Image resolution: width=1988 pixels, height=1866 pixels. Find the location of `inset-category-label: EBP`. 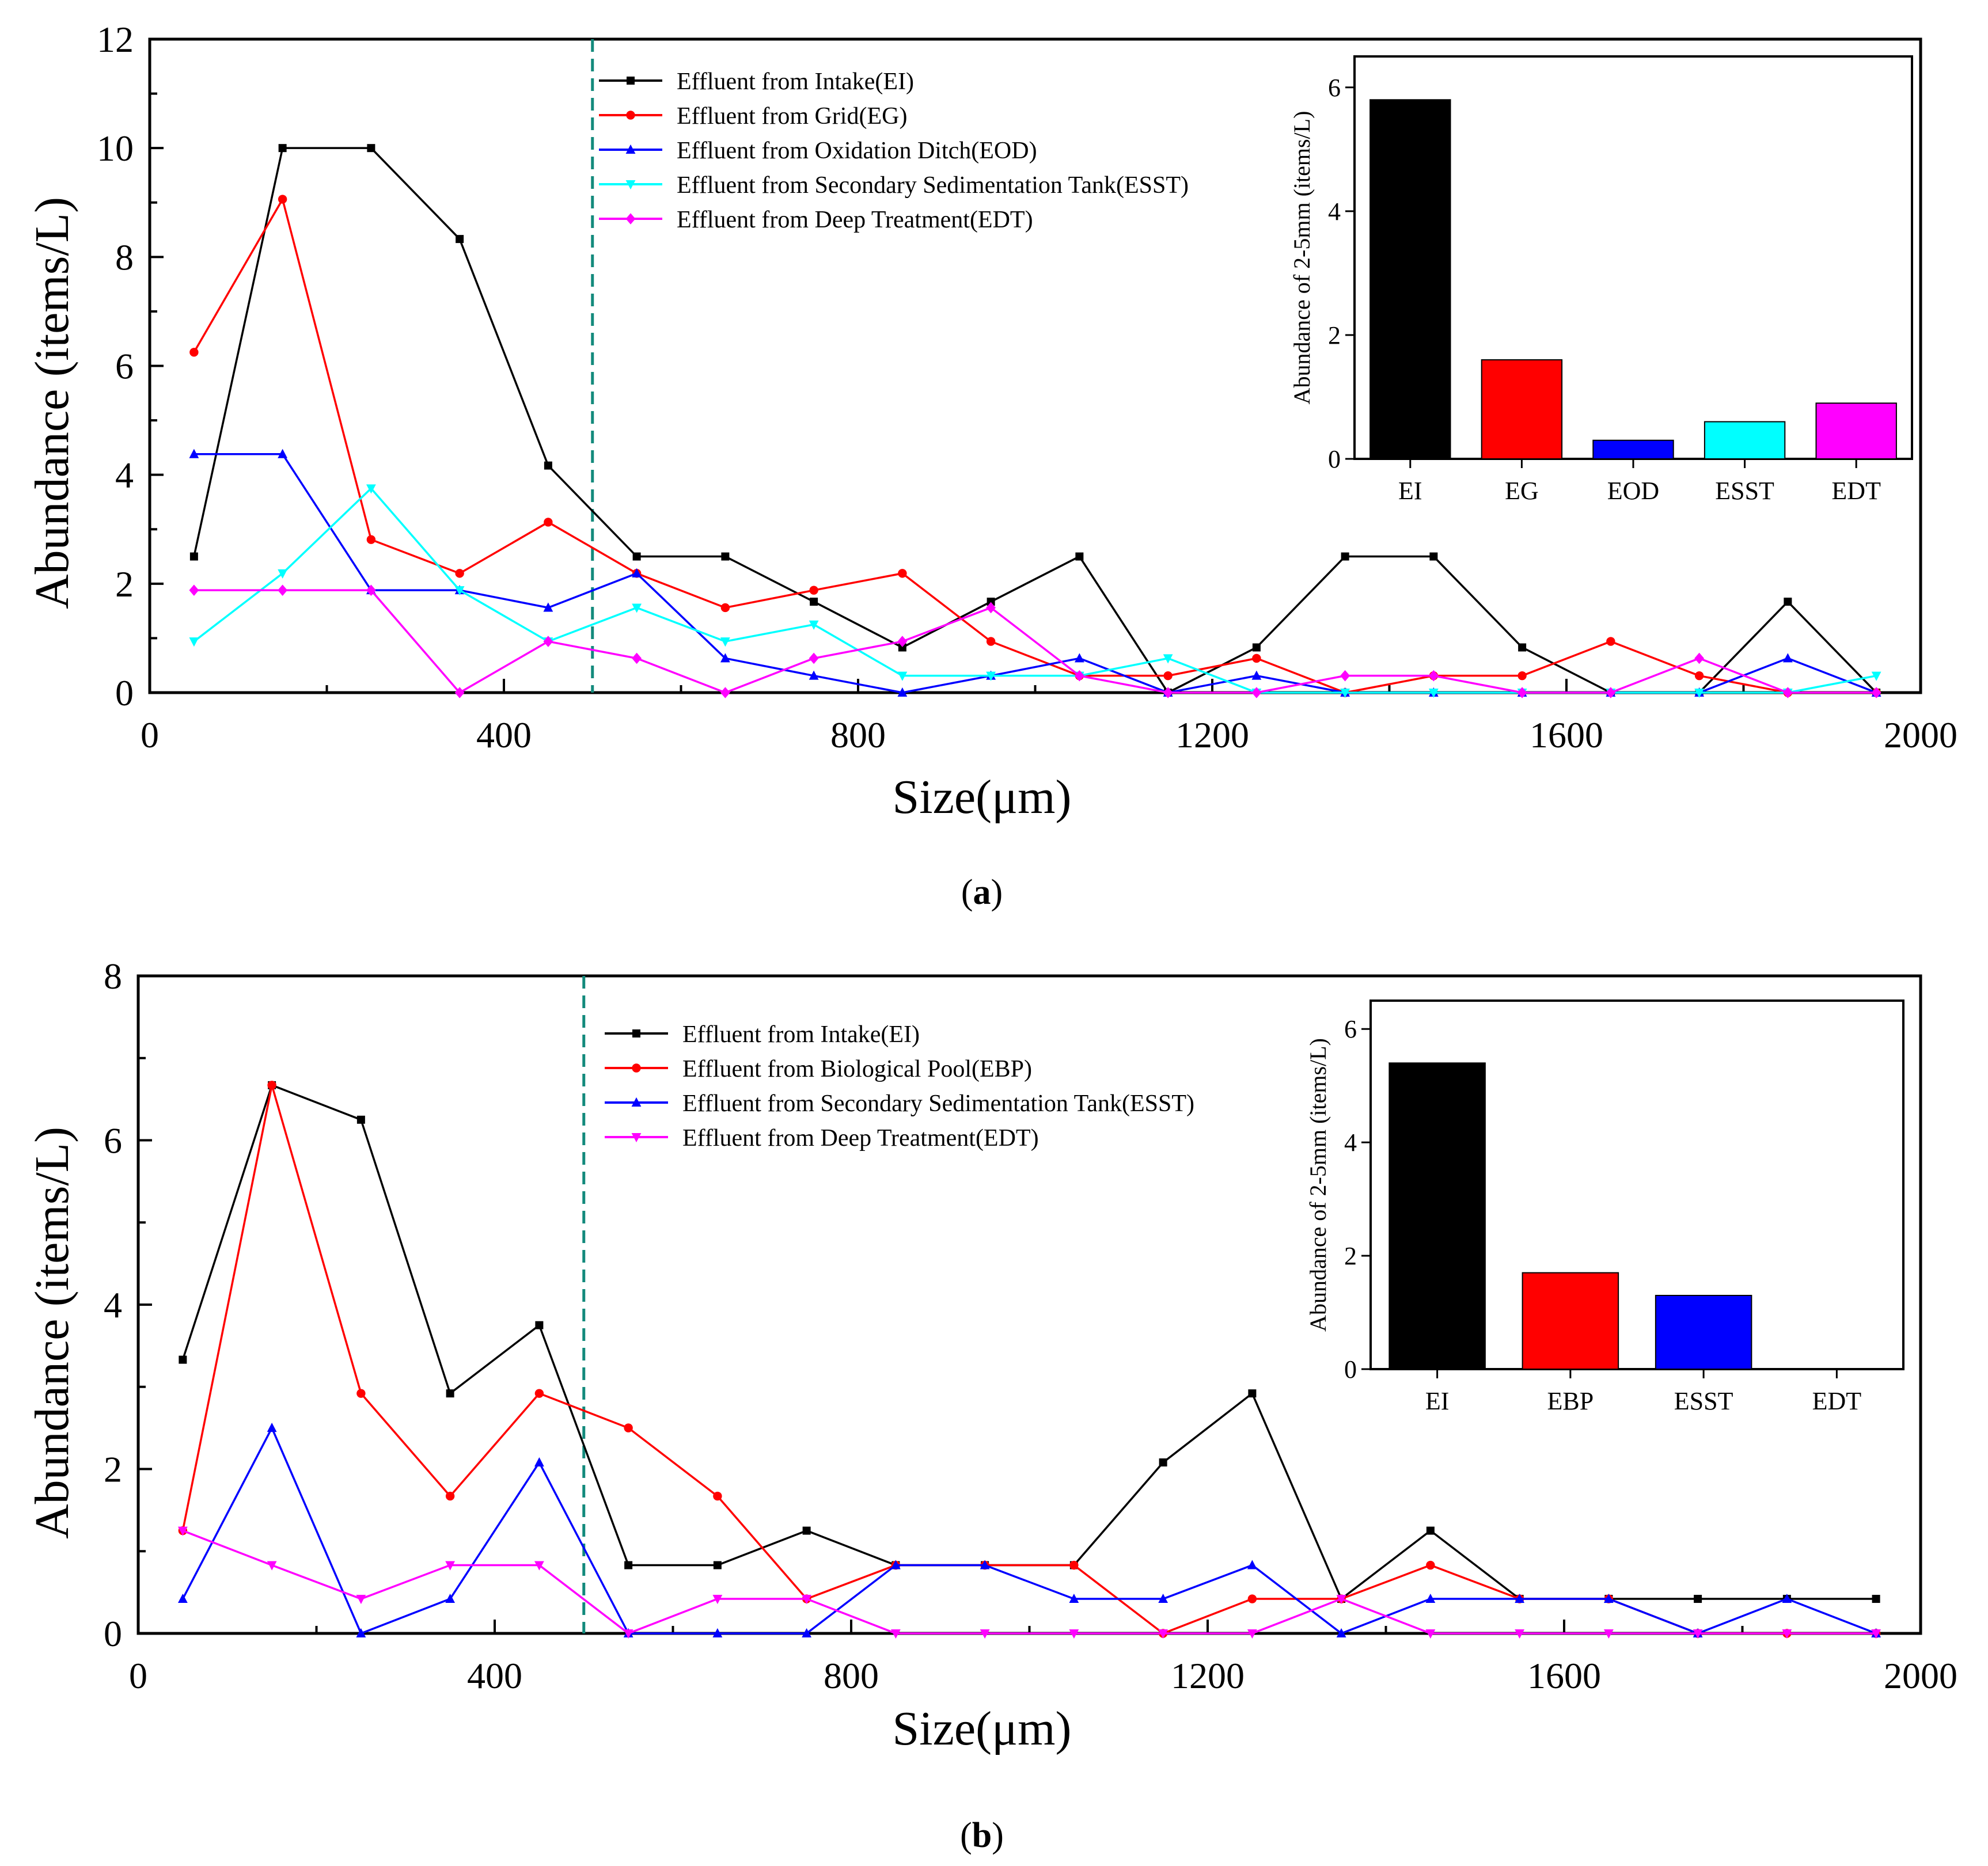

inset-category-label: EBP is located at coordinates (1570, 1401).